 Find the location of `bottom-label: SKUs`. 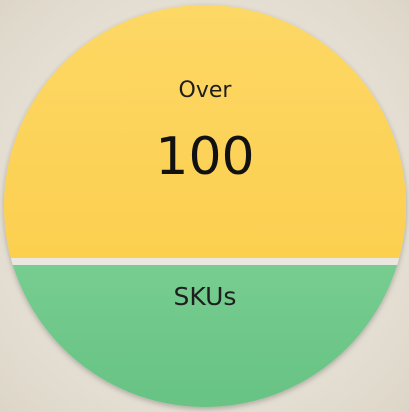

bottom-label: SKUs is located at coordinates (205, 296).